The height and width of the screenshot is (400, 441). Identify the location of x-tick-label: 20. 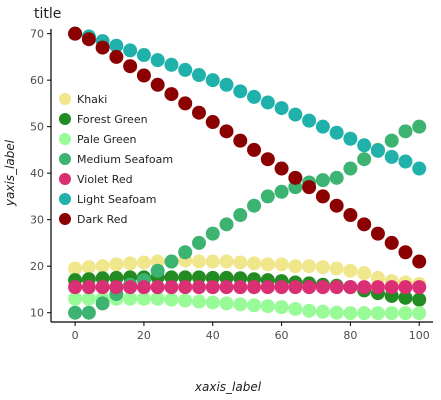
(144, 335).